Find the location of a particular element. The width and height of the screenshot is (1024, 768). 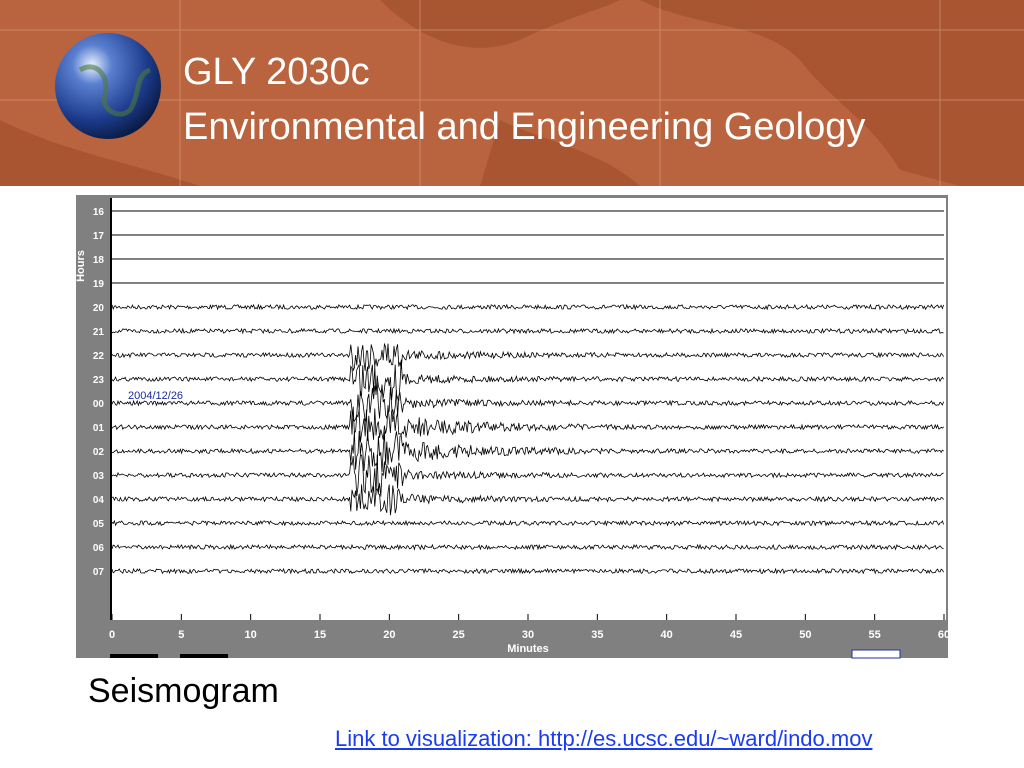

hour-label: 06 is located at coordinates (99, 548).